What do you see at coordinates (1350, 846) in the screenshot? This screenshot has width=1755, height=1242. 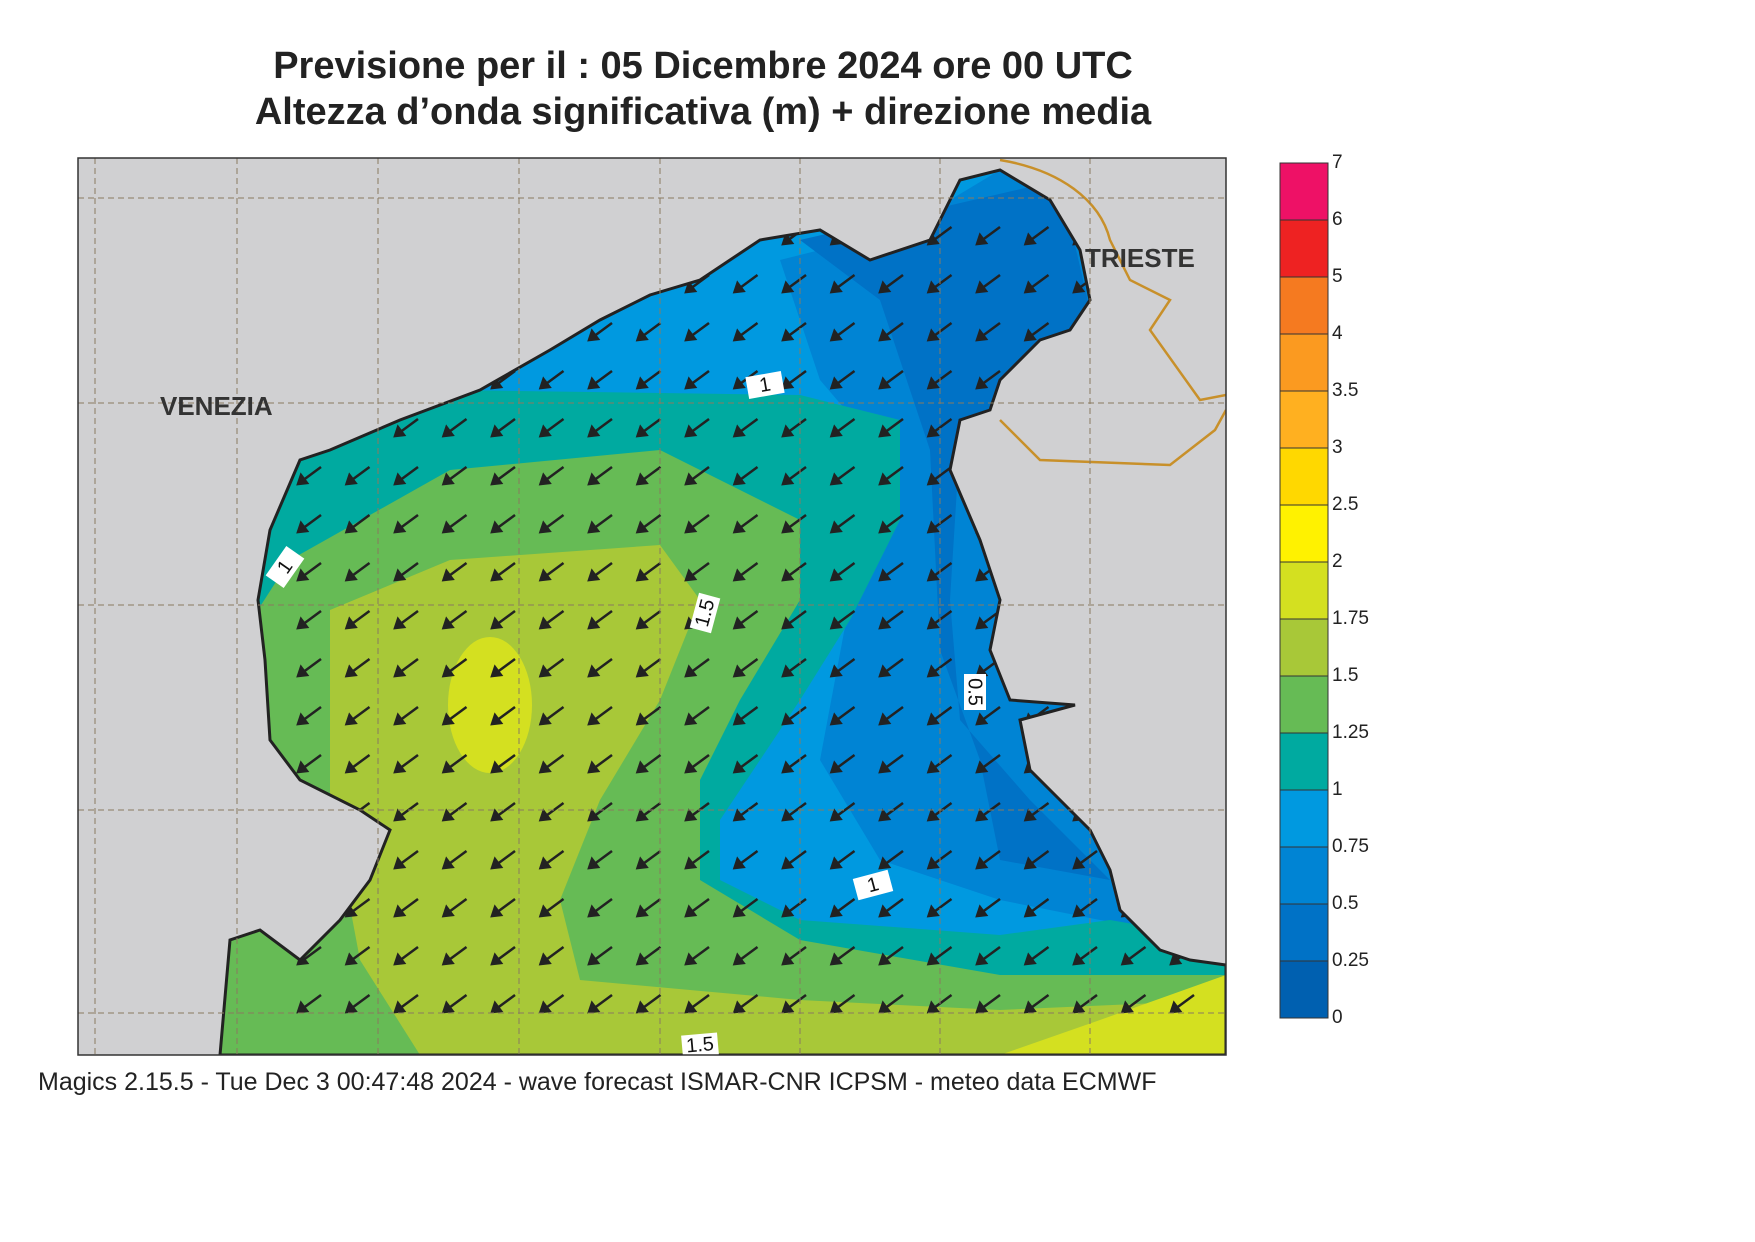 I see `colorbar-label: 0.75` at bounding box center [1350, 846].